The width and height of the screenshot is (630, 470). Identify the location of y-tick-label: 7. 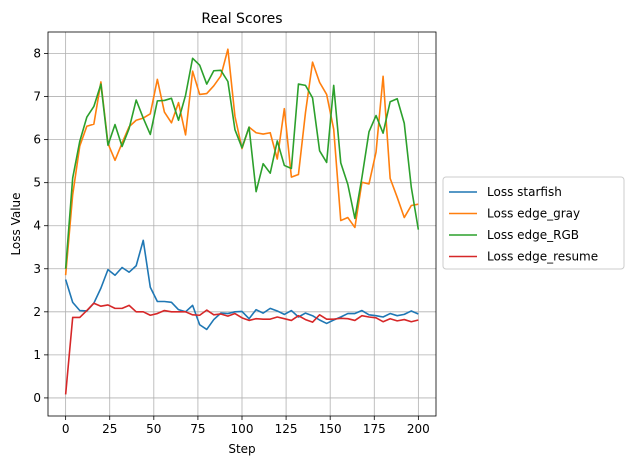
(37, 97).